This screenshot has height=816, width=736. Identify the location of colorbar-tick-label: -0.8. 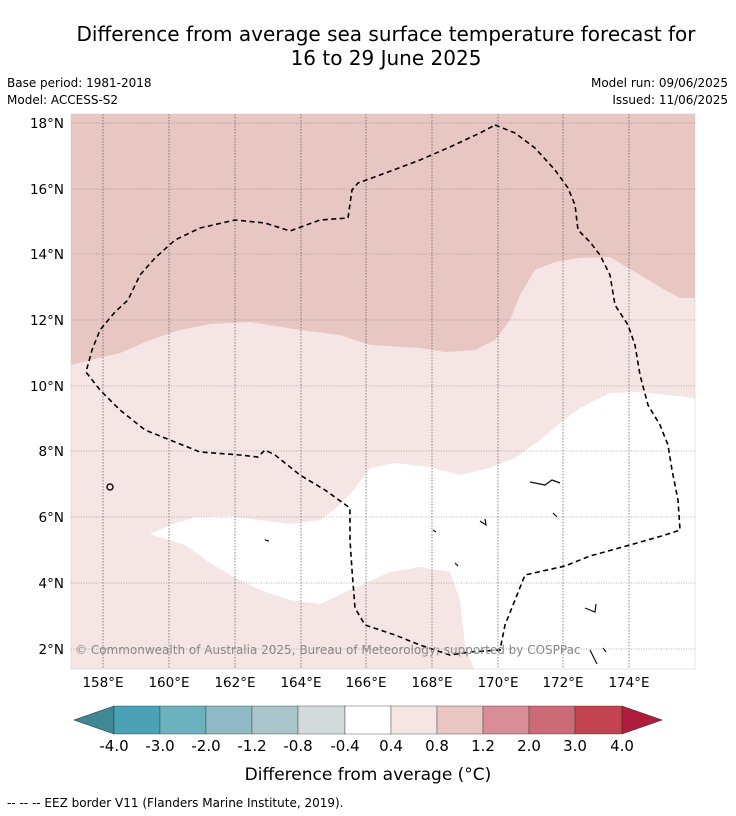
(297, 746).